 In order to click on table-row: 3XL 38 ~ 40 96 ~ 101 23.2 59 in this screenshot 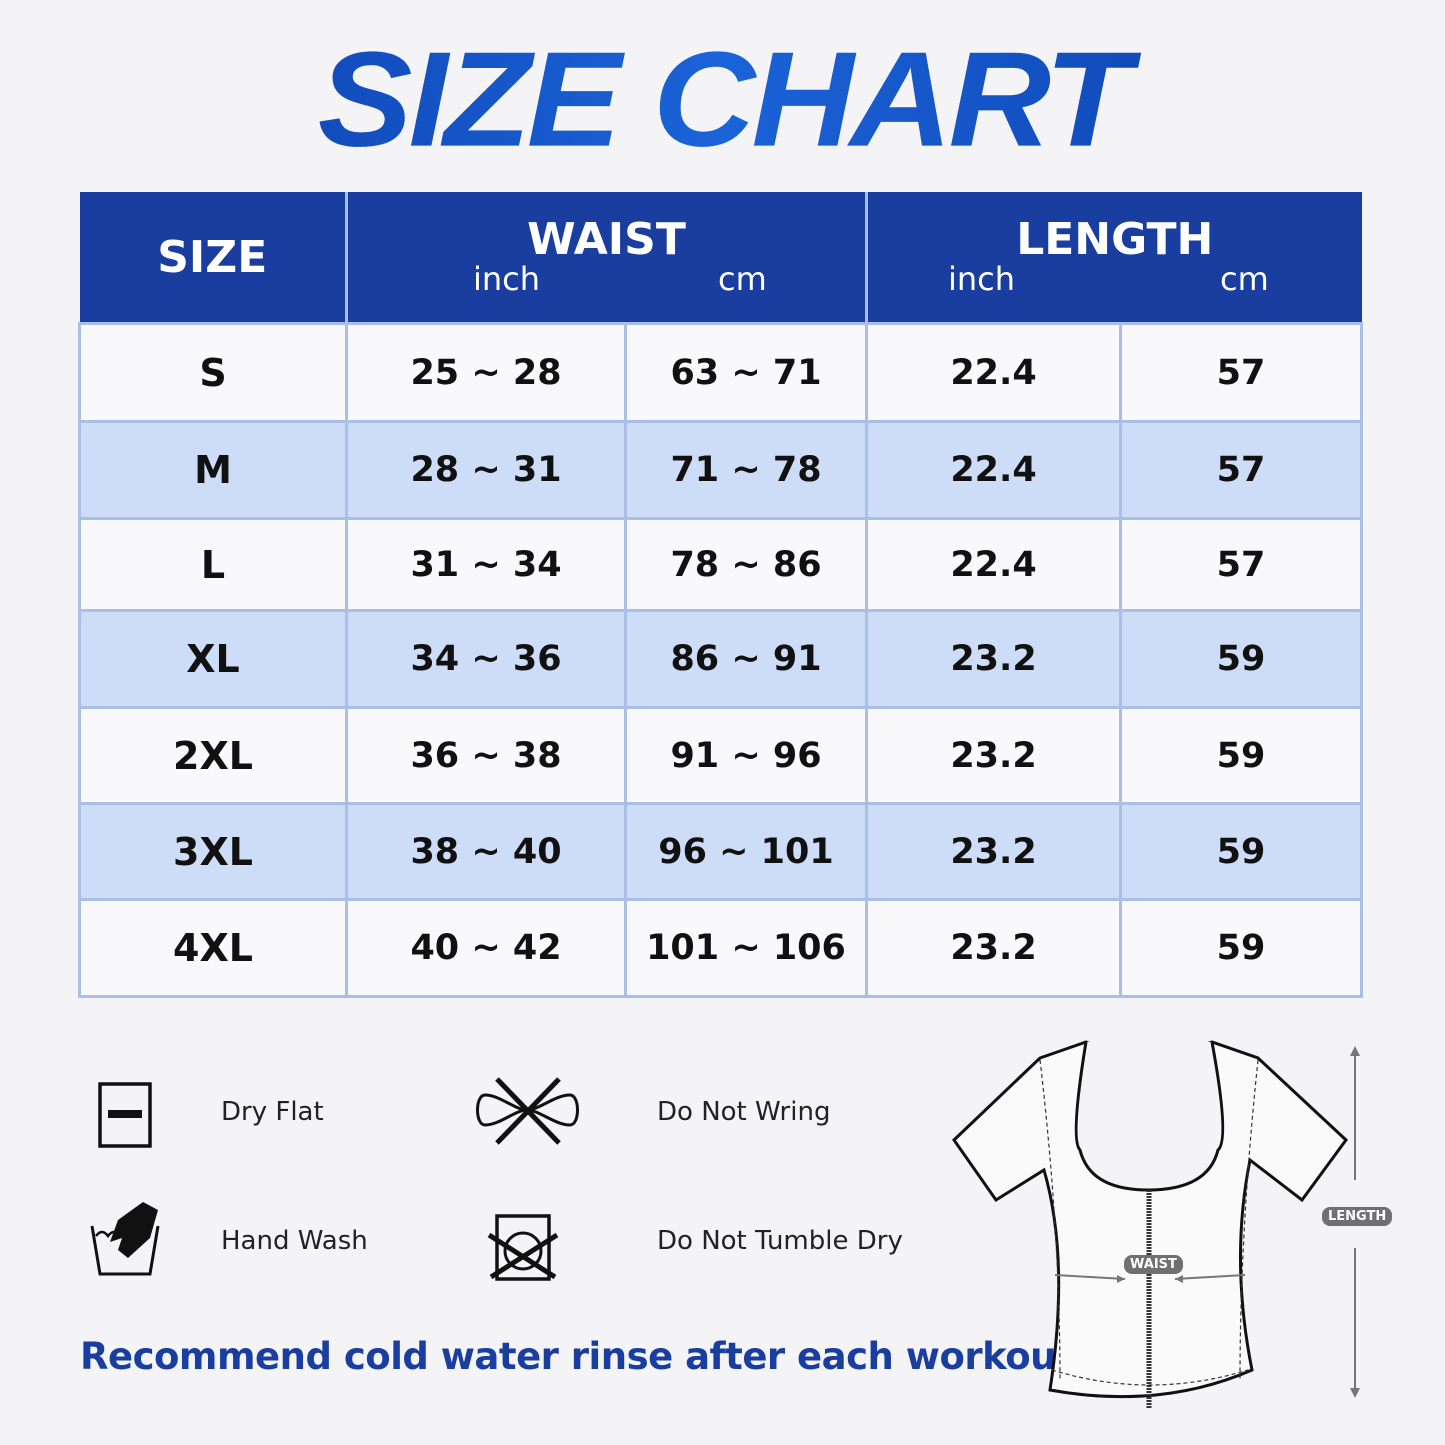, I will do `click(720, 851)`.